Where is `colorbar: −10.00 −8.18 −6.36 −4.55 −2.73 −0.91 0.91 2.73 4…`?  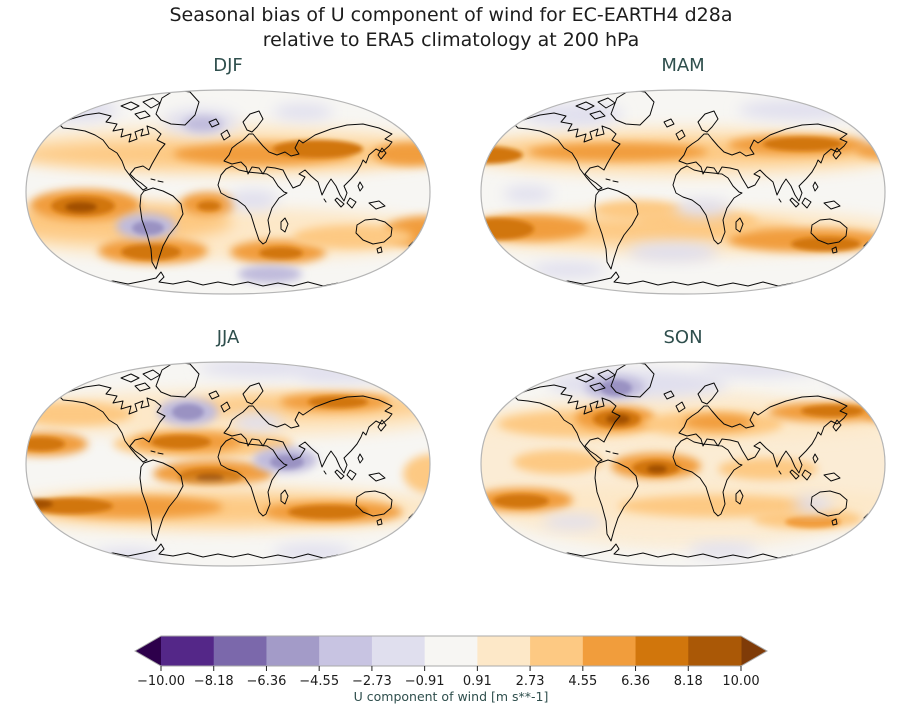 colorbar: −10.00 −8.18 −6.36 −4.55 −2.73 −0.91 0.91 2.73 4… is located at coordinates (451, 669).